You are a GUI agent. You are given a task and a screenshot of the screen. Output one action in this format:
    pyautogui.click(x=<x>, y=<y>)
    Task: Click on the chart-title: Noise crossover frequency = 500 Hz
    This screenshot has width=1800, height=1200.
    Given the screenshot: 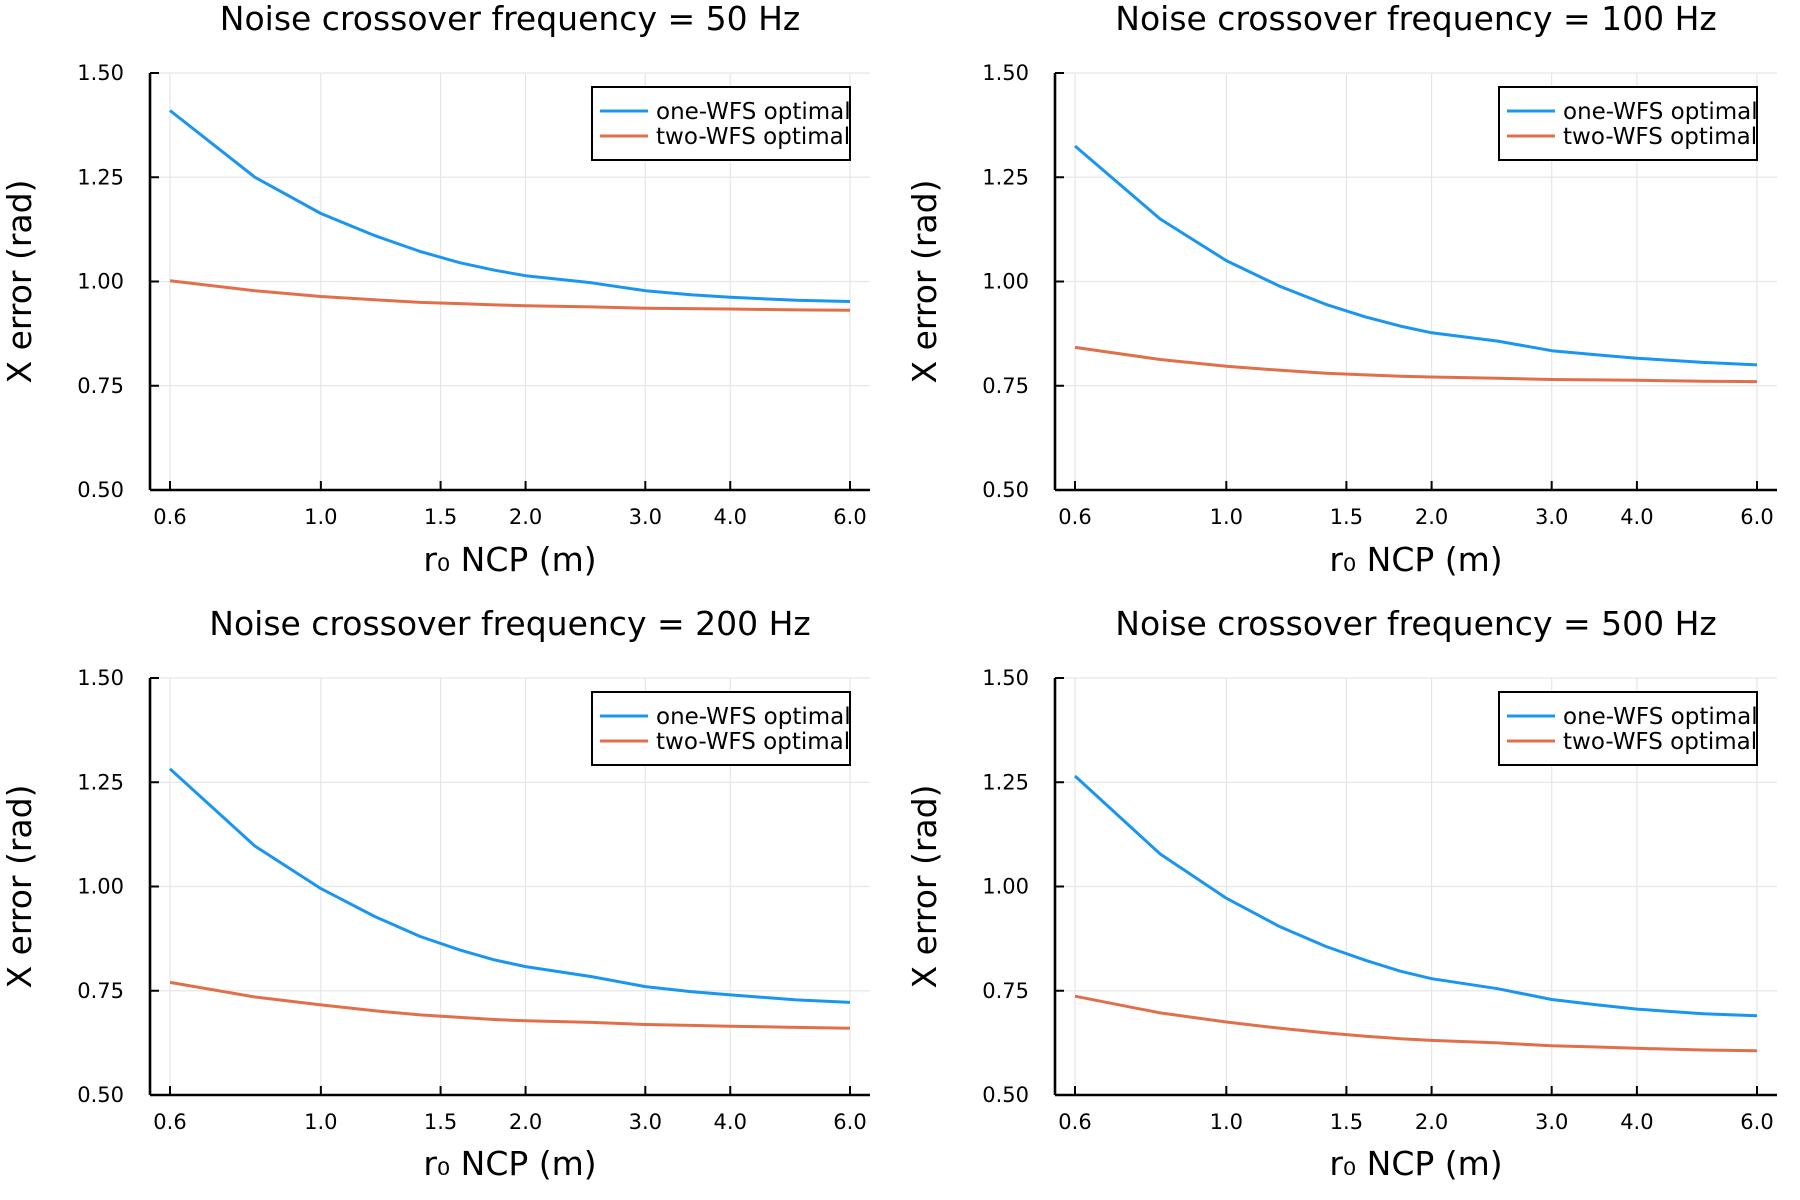 What is the action you would take?
    pyautogui.click(x=1415, y=623)
    